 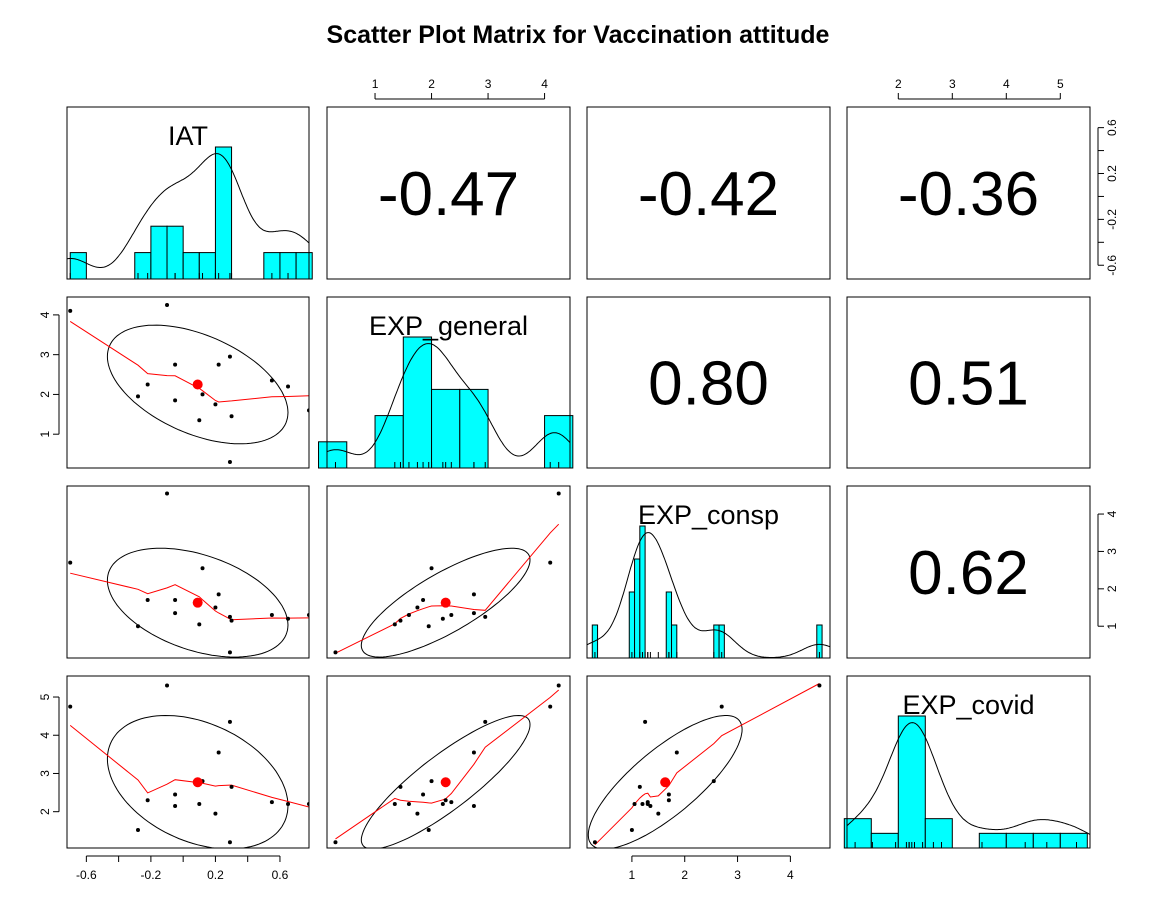 I want to click on x-axis-exp_general: 1 2 3 4, so click(x=460, y=88).